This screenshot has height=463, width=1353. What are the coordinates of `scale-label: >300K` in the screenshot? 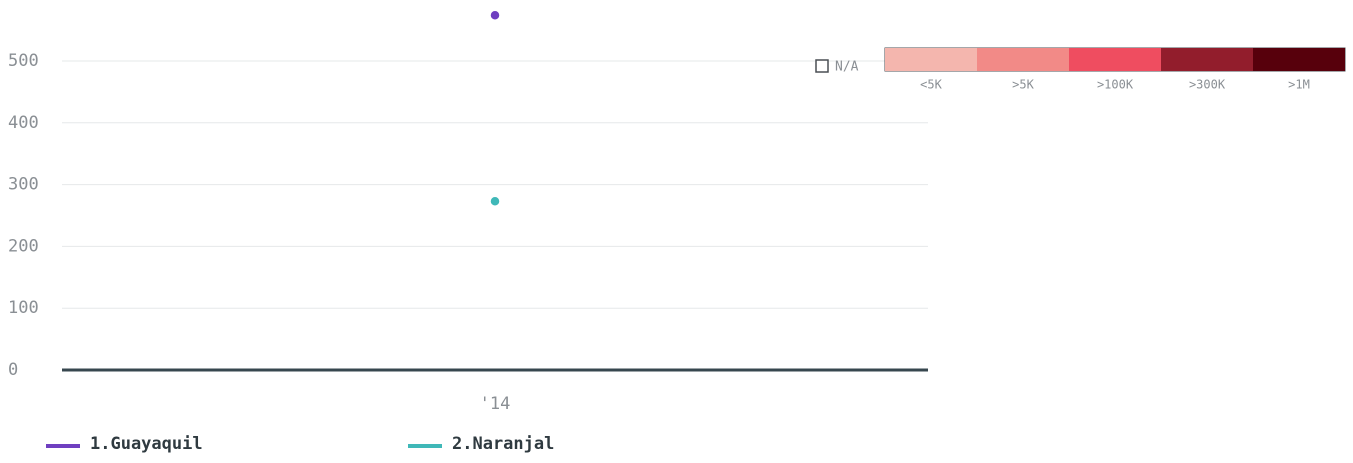 It's located at (1207, 85).